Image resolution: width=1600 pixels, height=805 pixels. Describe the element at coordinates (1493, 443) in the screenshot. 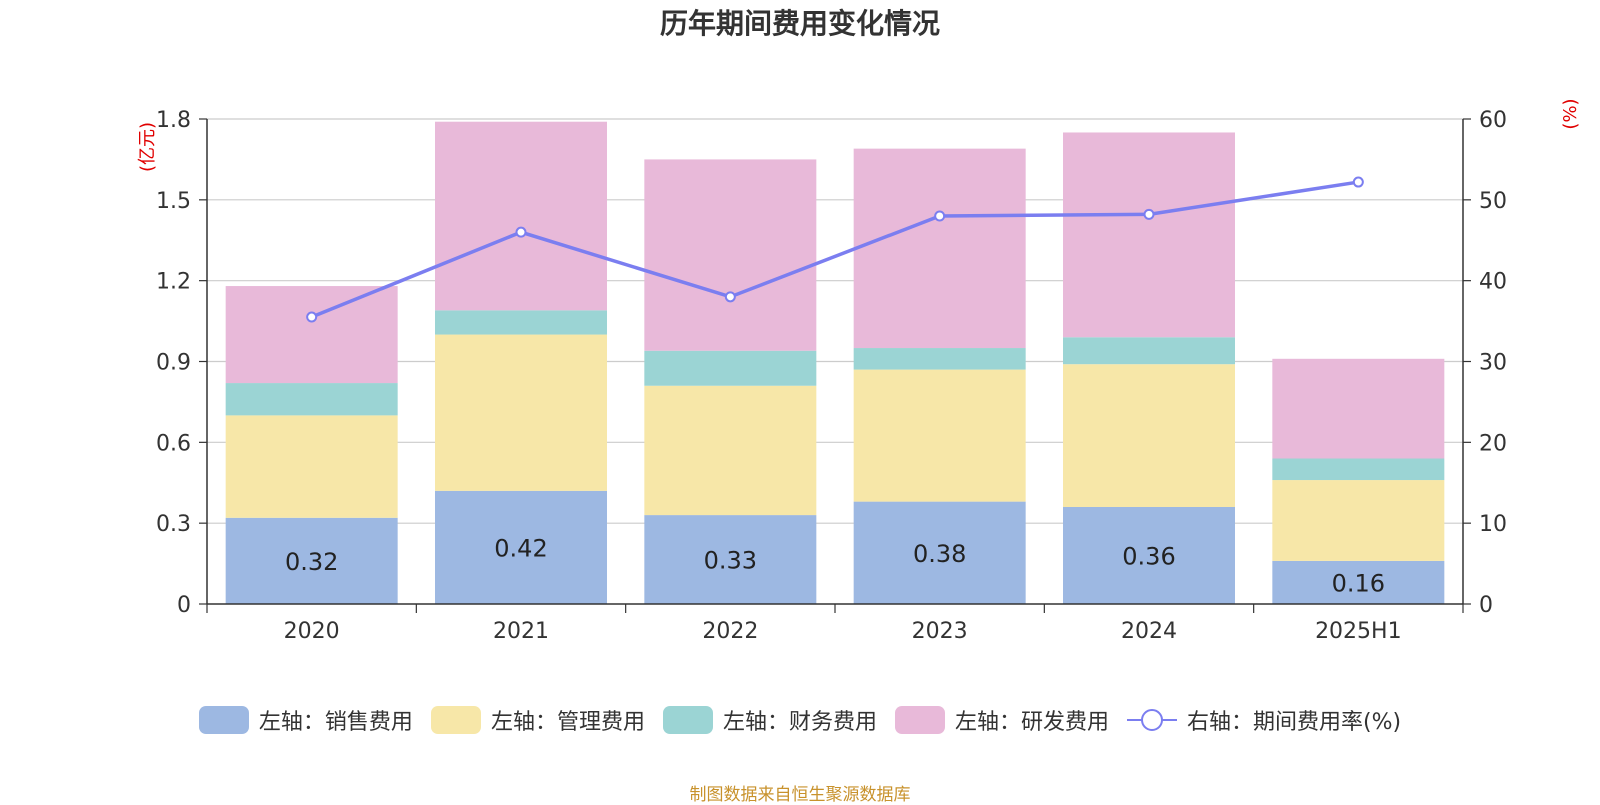

I see `right-axis-tick-label: 20` at that location.